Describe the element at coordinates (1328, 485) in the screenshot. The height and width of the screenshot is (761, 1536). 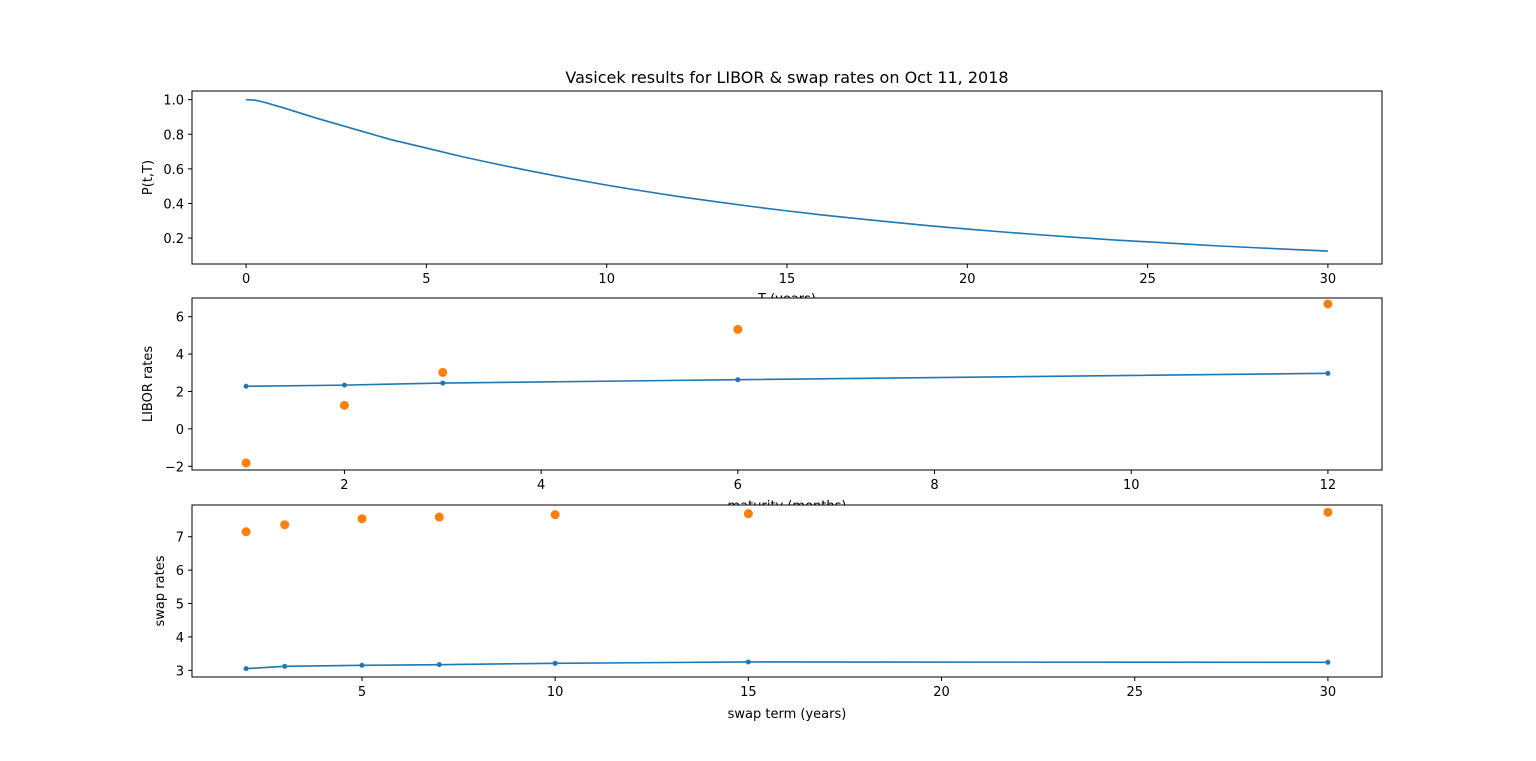
I see `x-tick-label: 12` at that location.